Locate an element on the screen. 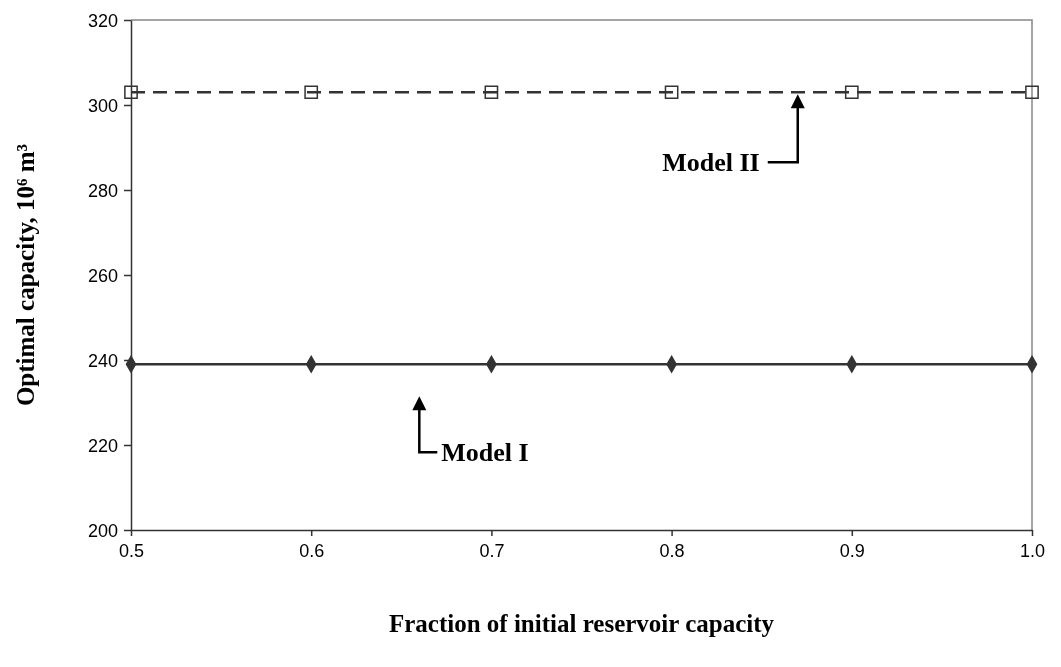  y-tick-label: 220 is located at coordinates (102, 445).